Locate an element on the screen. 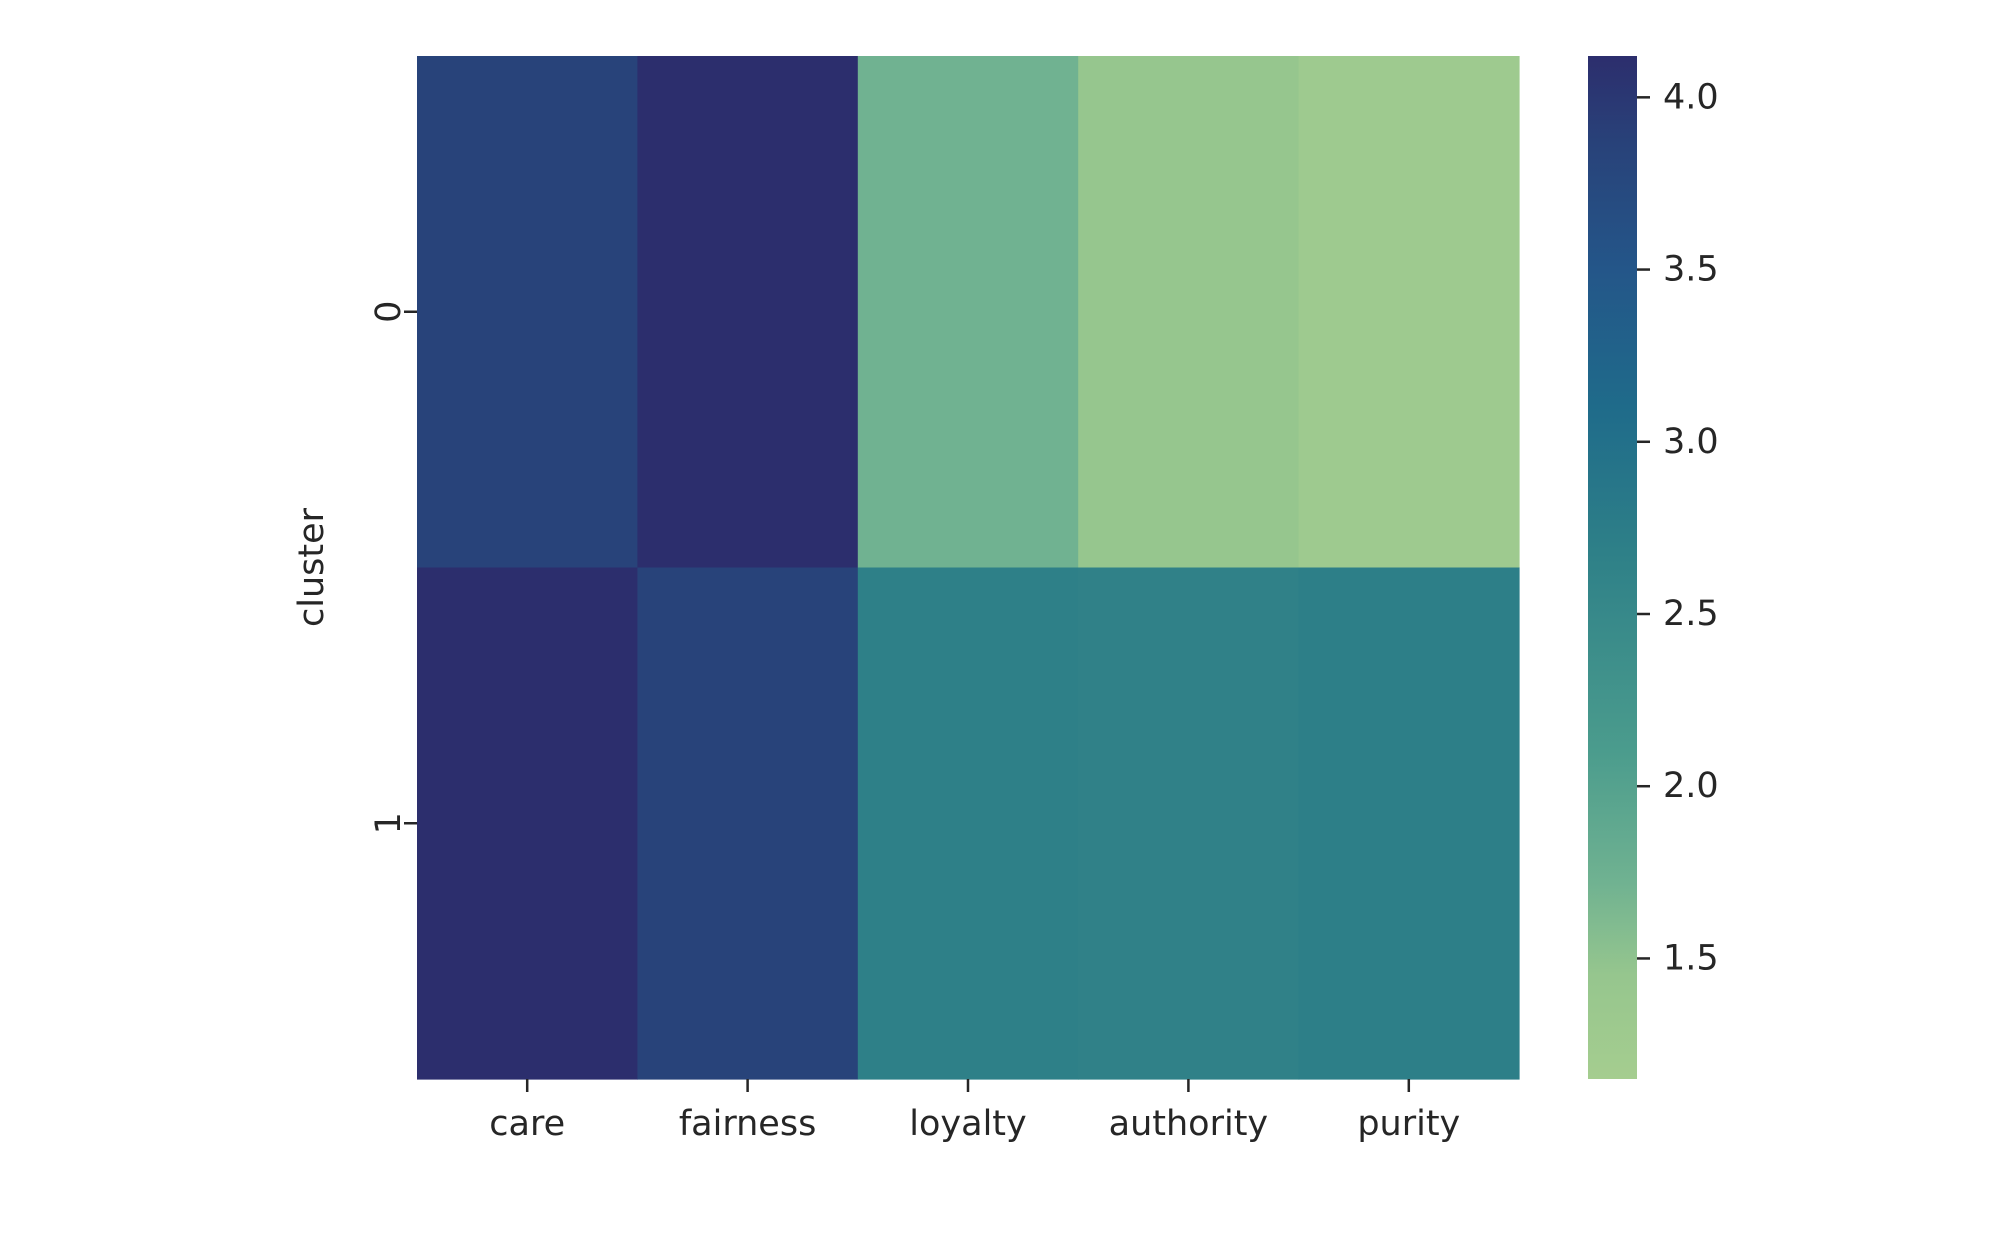  colorbar-tick-label: 3.5 is located at coordinates (1691, 270).